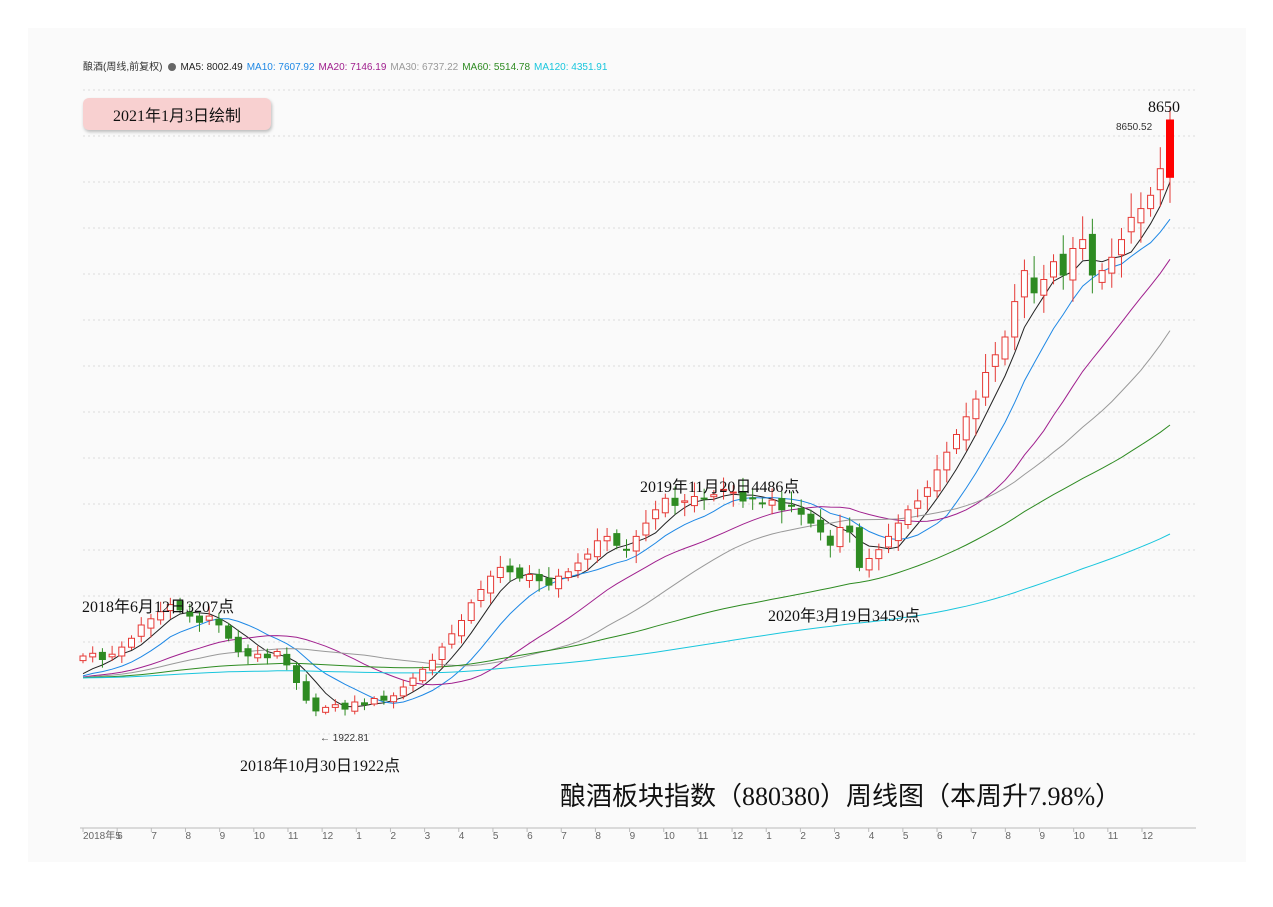  What do you see at coordinates (177, 114) in the screenshot?
I see `date-badge: 2021年1月3日绘制` at bounding box center [177, 114].